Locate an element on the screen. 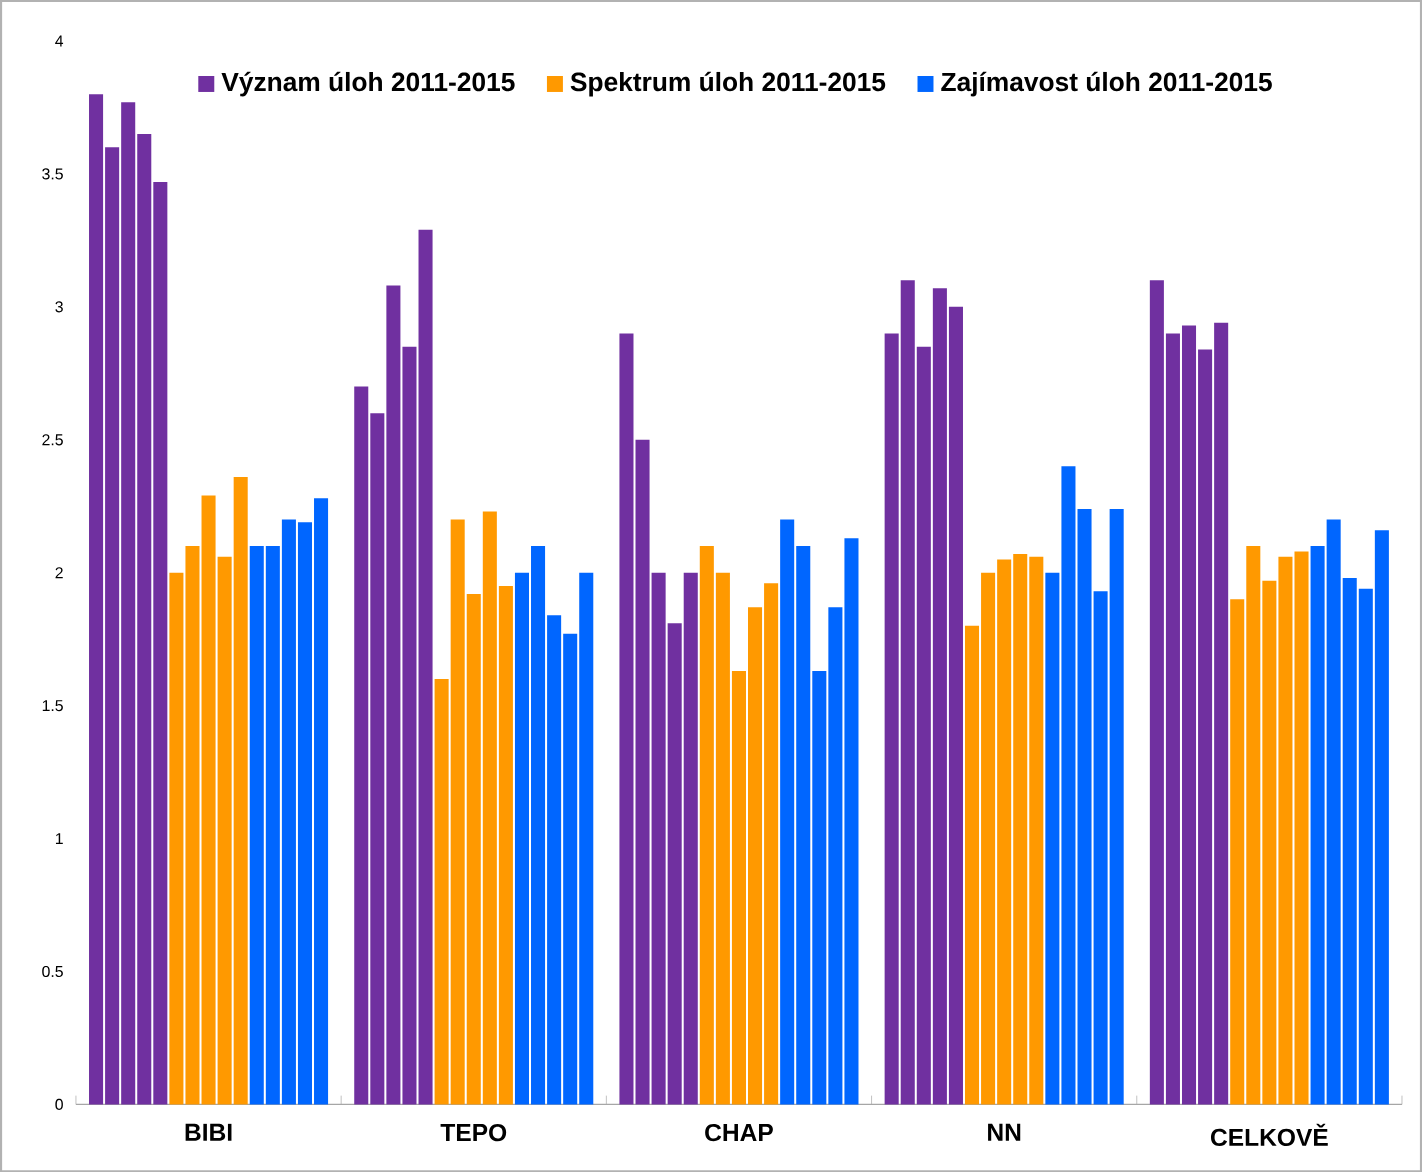 This screenshot has width=1422, height=1172. y-tick-label: 4 is located at coordinates (59, 41).